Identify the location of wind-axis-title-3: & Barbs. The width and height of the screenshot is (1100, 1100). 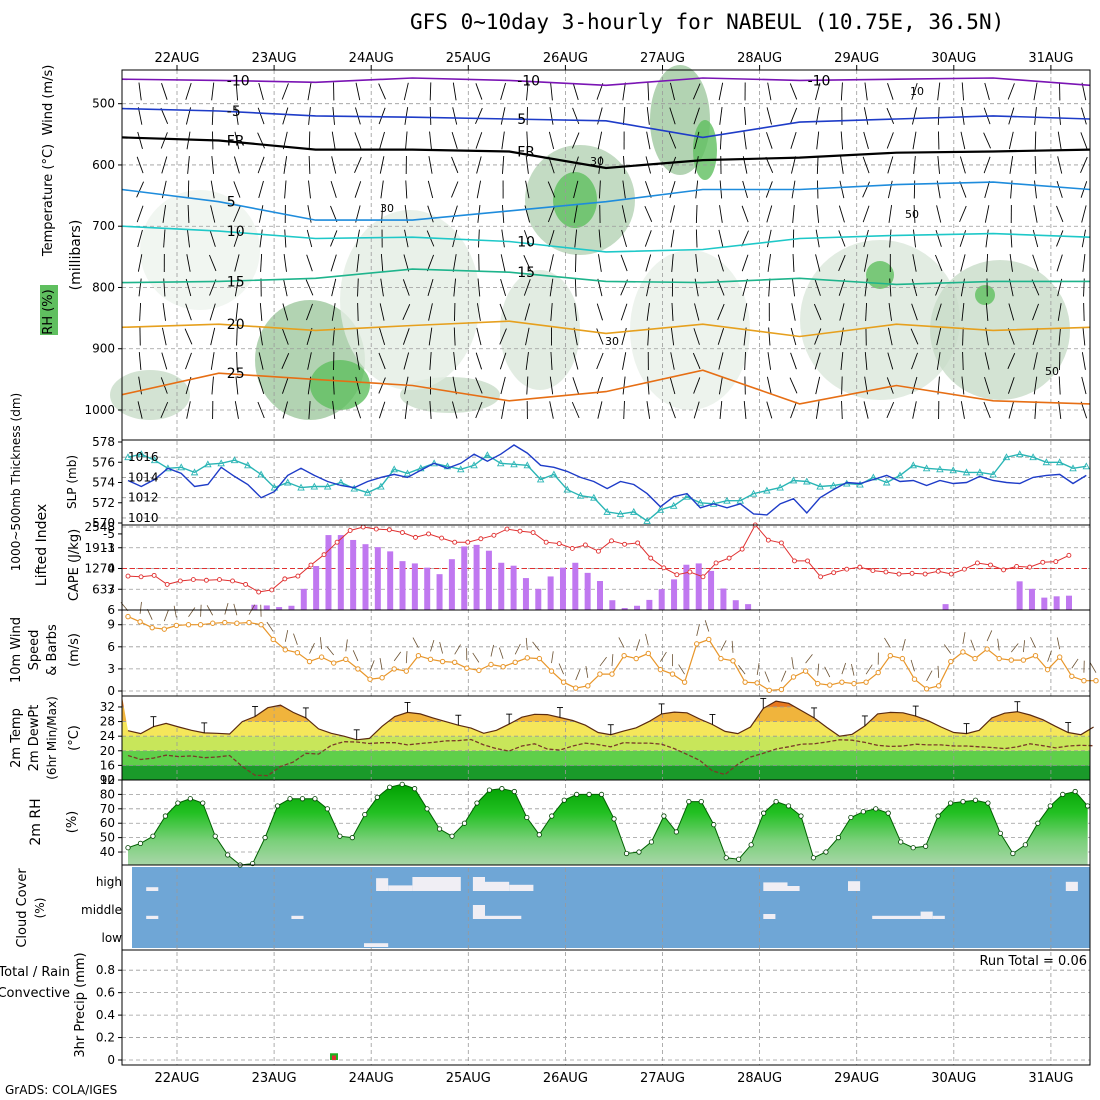
(52, 650).